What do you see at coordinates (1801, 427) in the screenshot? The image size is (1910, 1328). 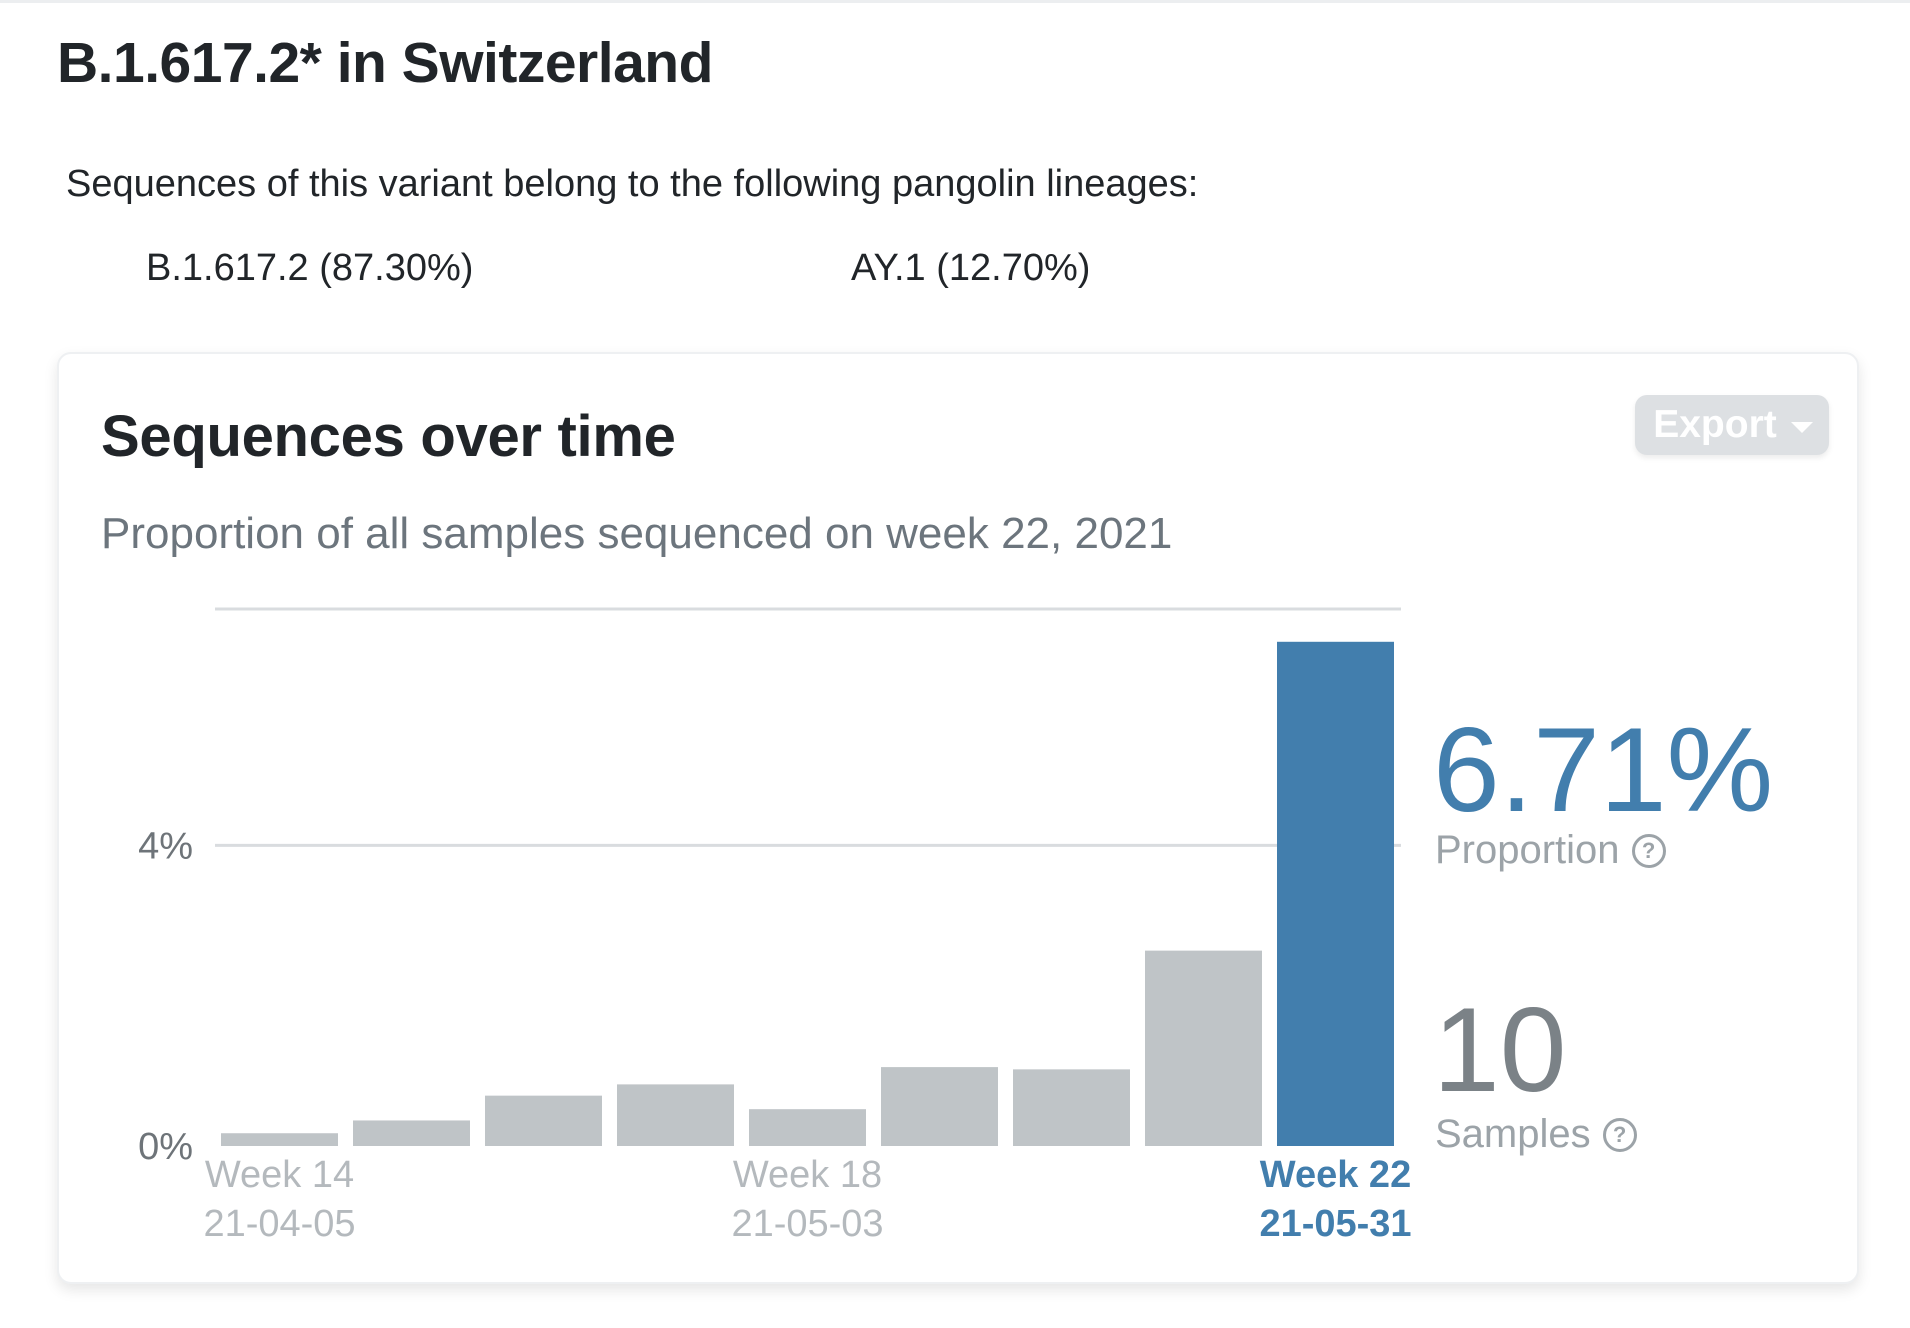 I see `chevron-down-icon` at bounding box center [1801, 427].